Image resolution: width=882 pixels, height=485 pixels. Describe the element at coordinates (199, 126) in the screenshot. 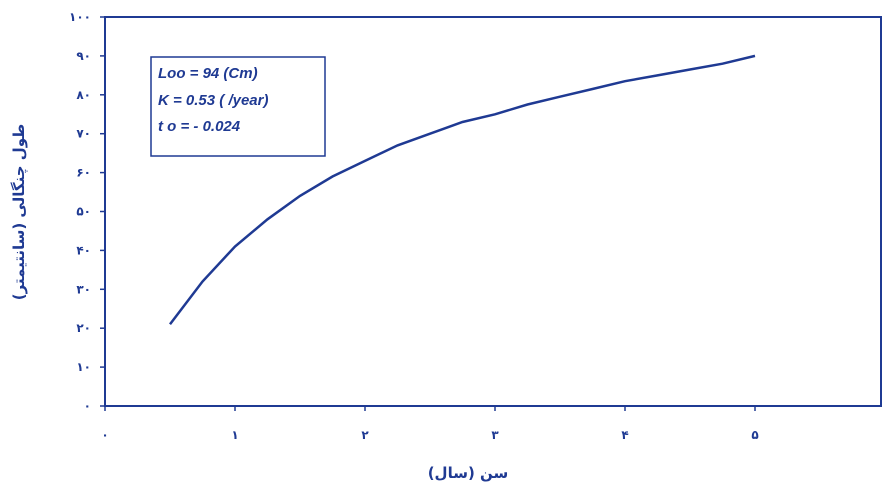

I see `param-t0: t o = - 0.024` at that location.